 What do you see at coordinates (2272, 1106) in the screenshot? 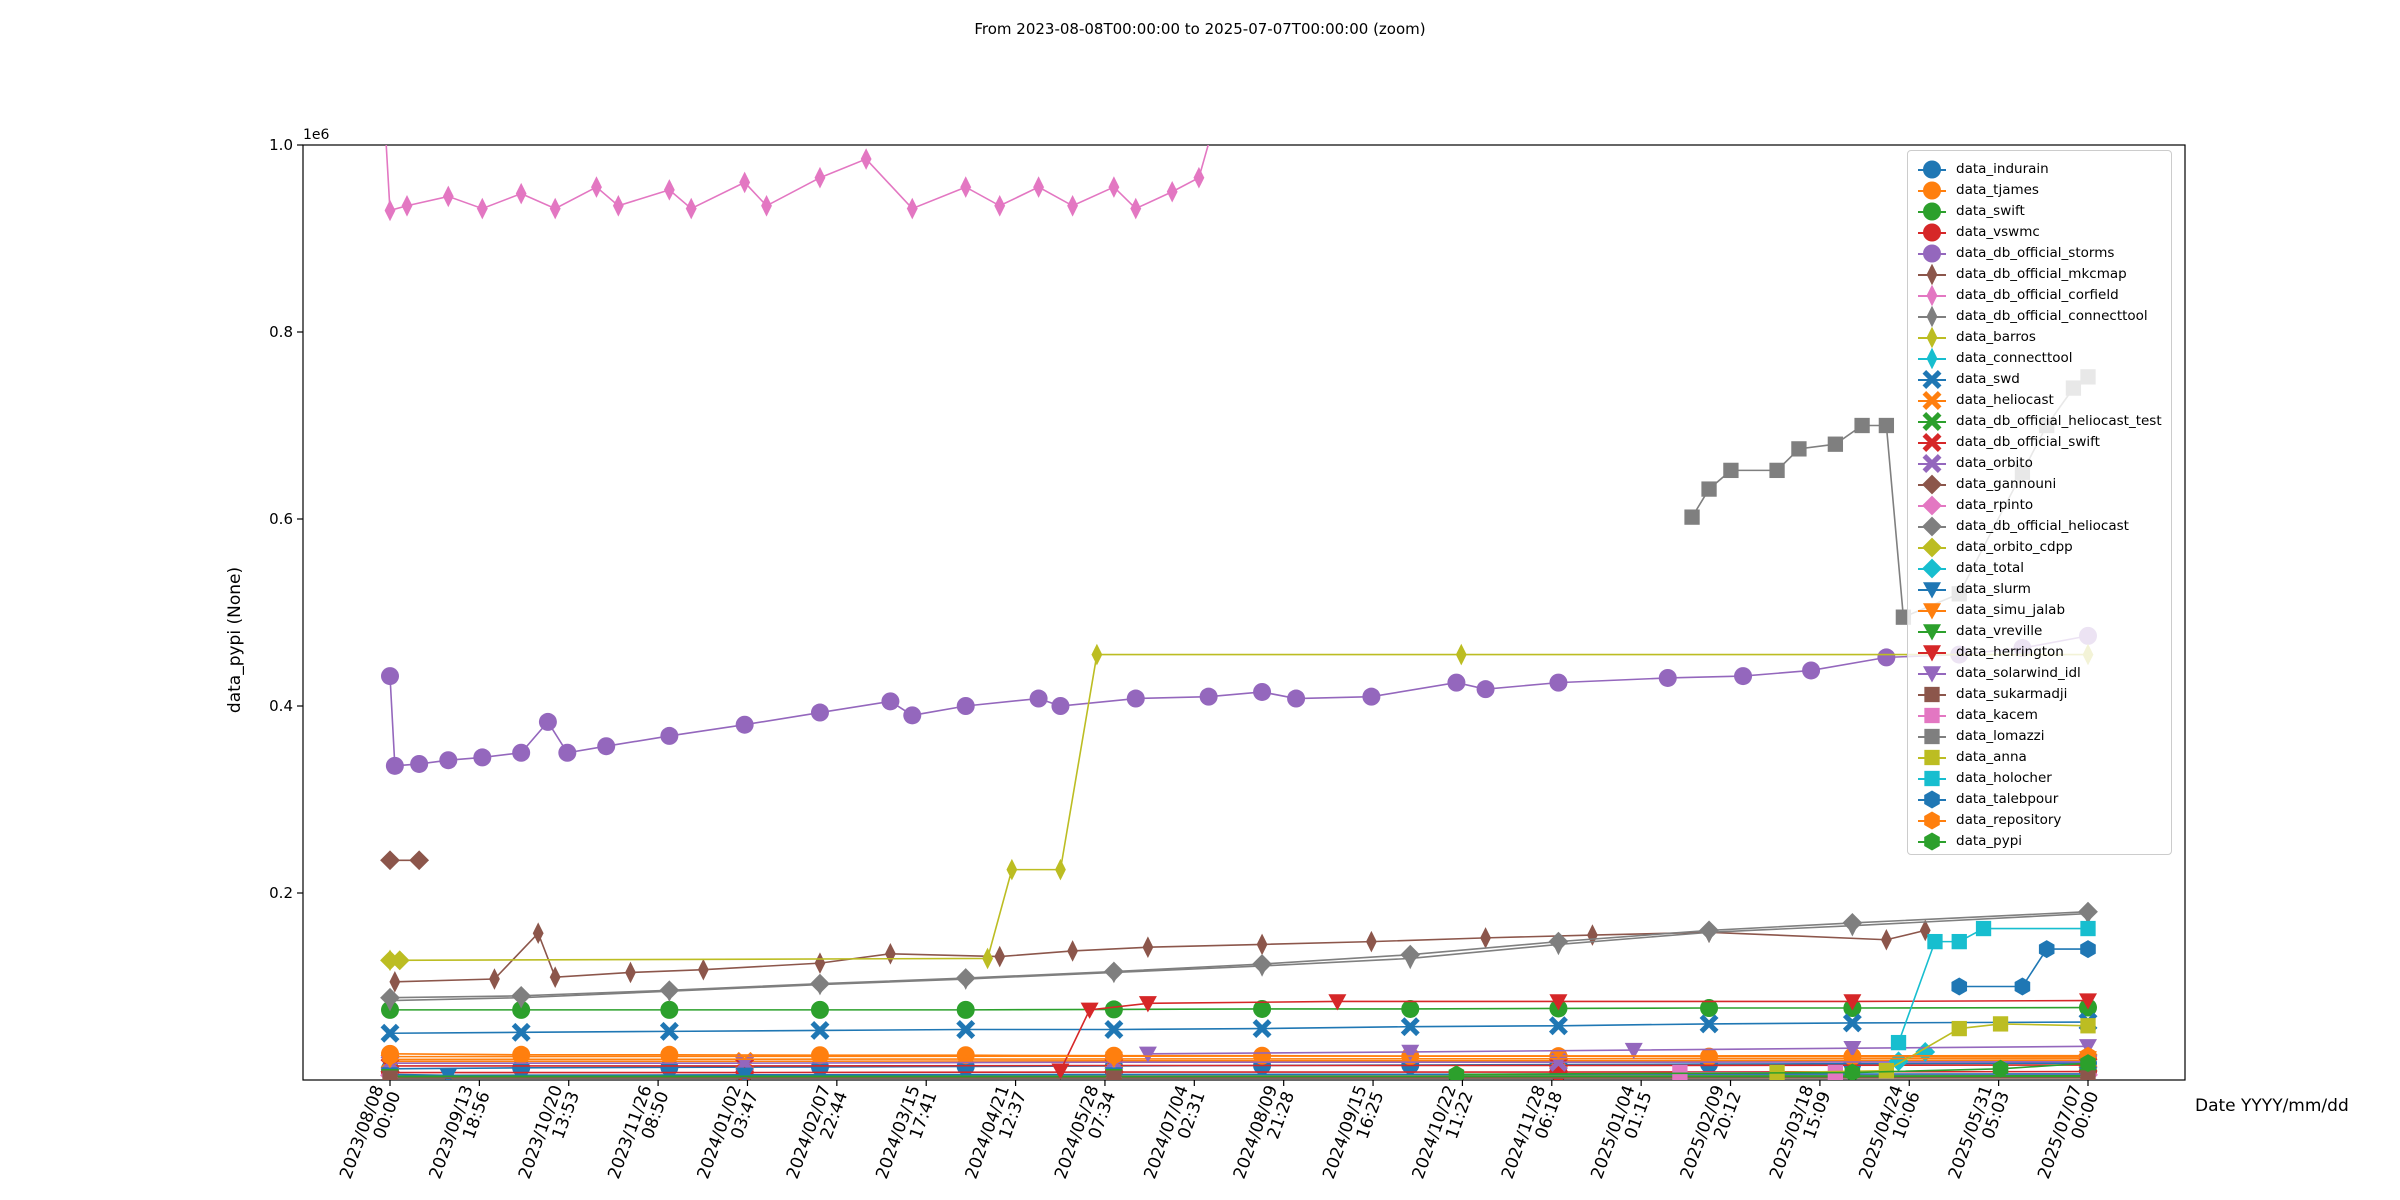
I see `x-axis-label: Date YYYY/mm/dd` at bounding box center [2272, 1106].